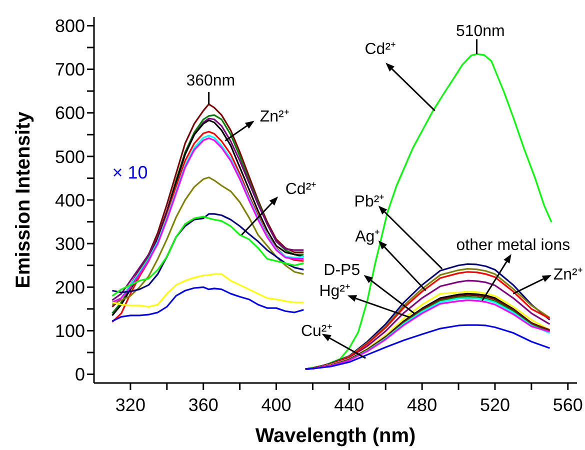 The image size is (585, 450). Describe the element at coordinates (369, 201) in the screenshot. I see `annotation: Pb²⁺` at that location.